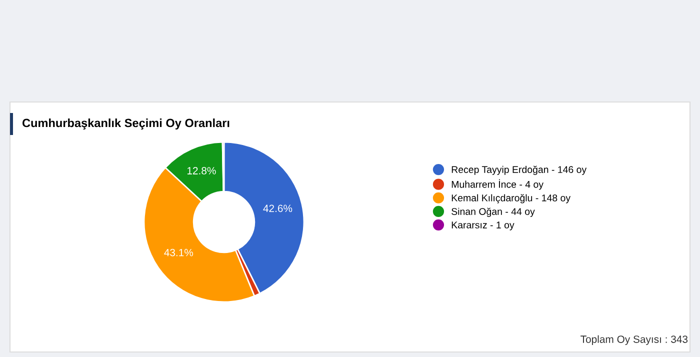  I want to click on data-label: 12.8%, so click(201, 170).